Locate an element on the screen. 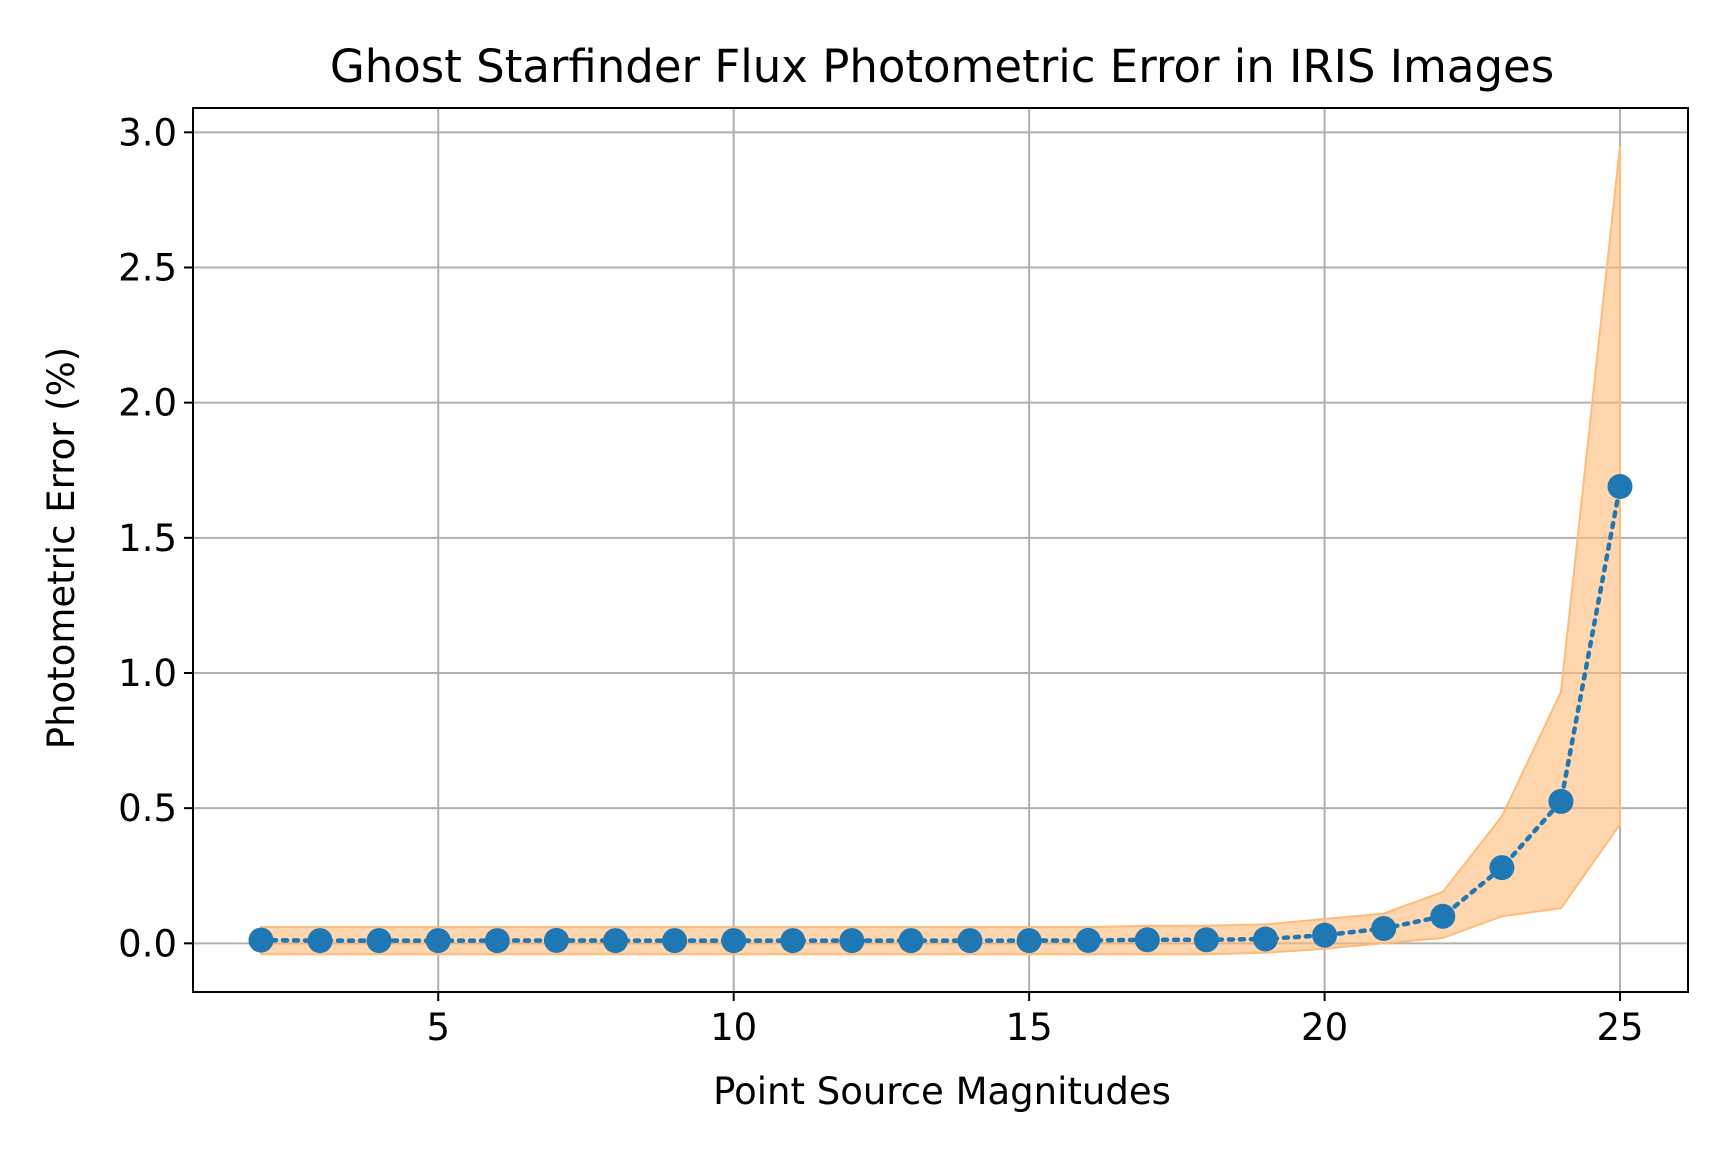 This screenshot has width=1728, height=1152. x-tick-label: 25 is located at coordinates (1619, 1027).